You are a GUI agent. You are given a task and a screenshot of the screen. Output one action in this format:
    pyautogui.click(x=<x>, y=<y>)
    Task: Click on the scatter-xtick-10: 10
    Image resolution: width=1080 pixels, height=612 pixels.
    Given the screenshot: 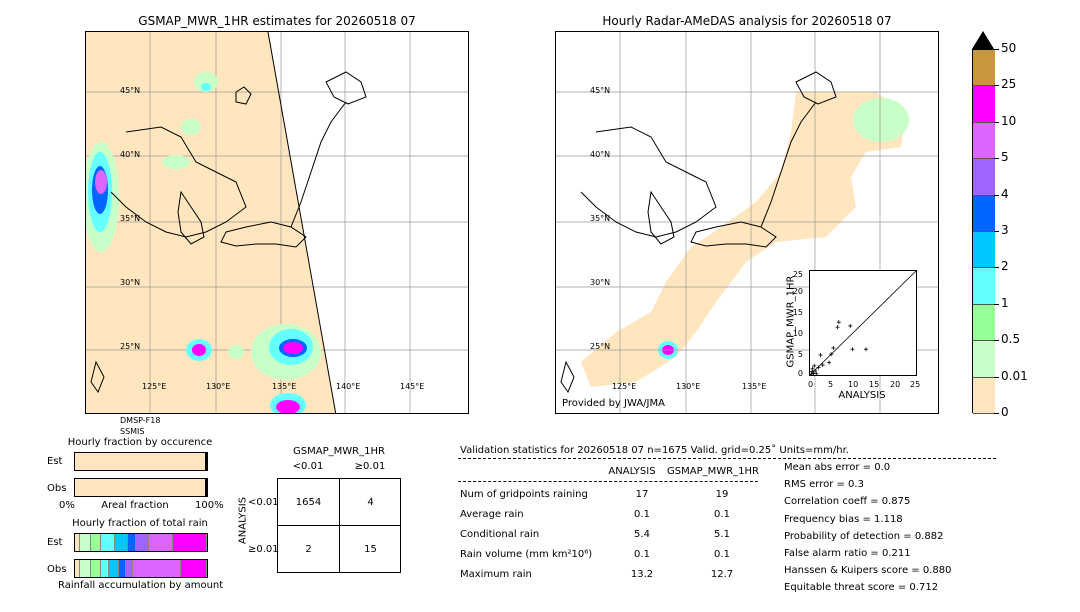 What is the action you would take?
    pyautogui.click(x=853, y=384)
    